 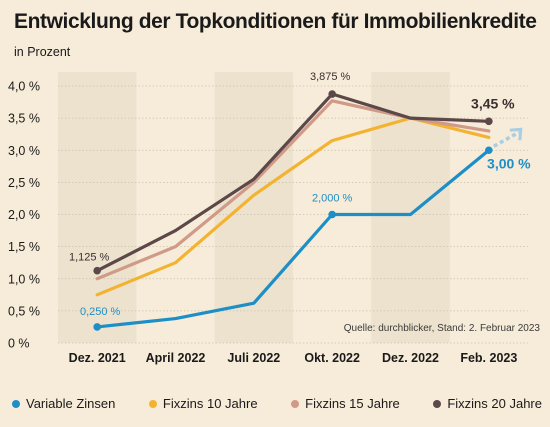 I want to click on y-tick-label: 0 %, so click(x=19, y=344).